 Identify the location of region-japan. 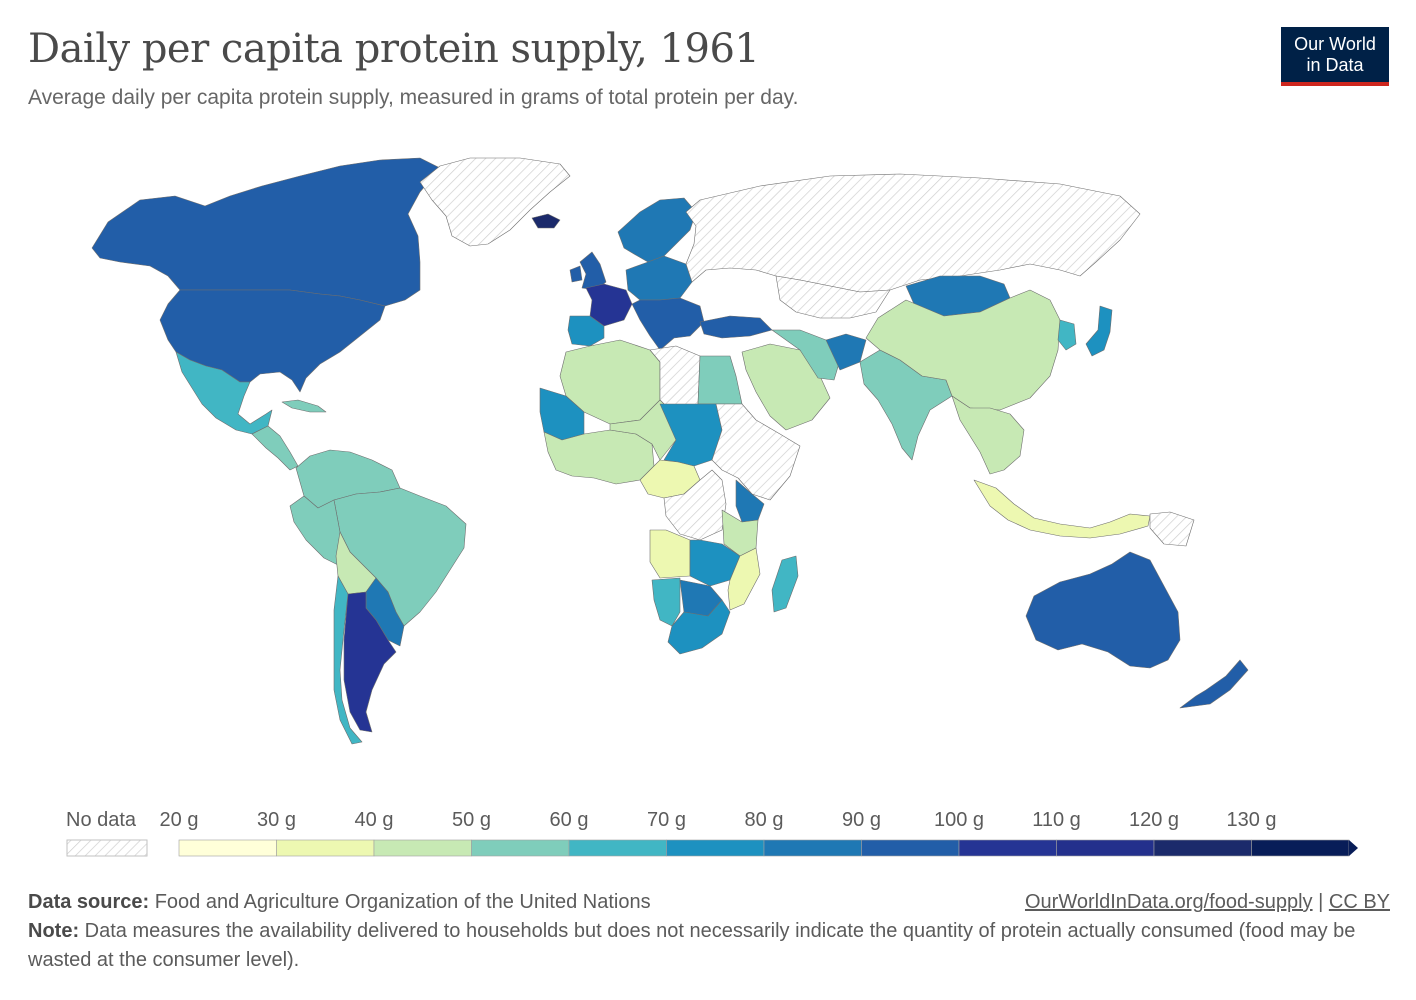
(1099, 331).